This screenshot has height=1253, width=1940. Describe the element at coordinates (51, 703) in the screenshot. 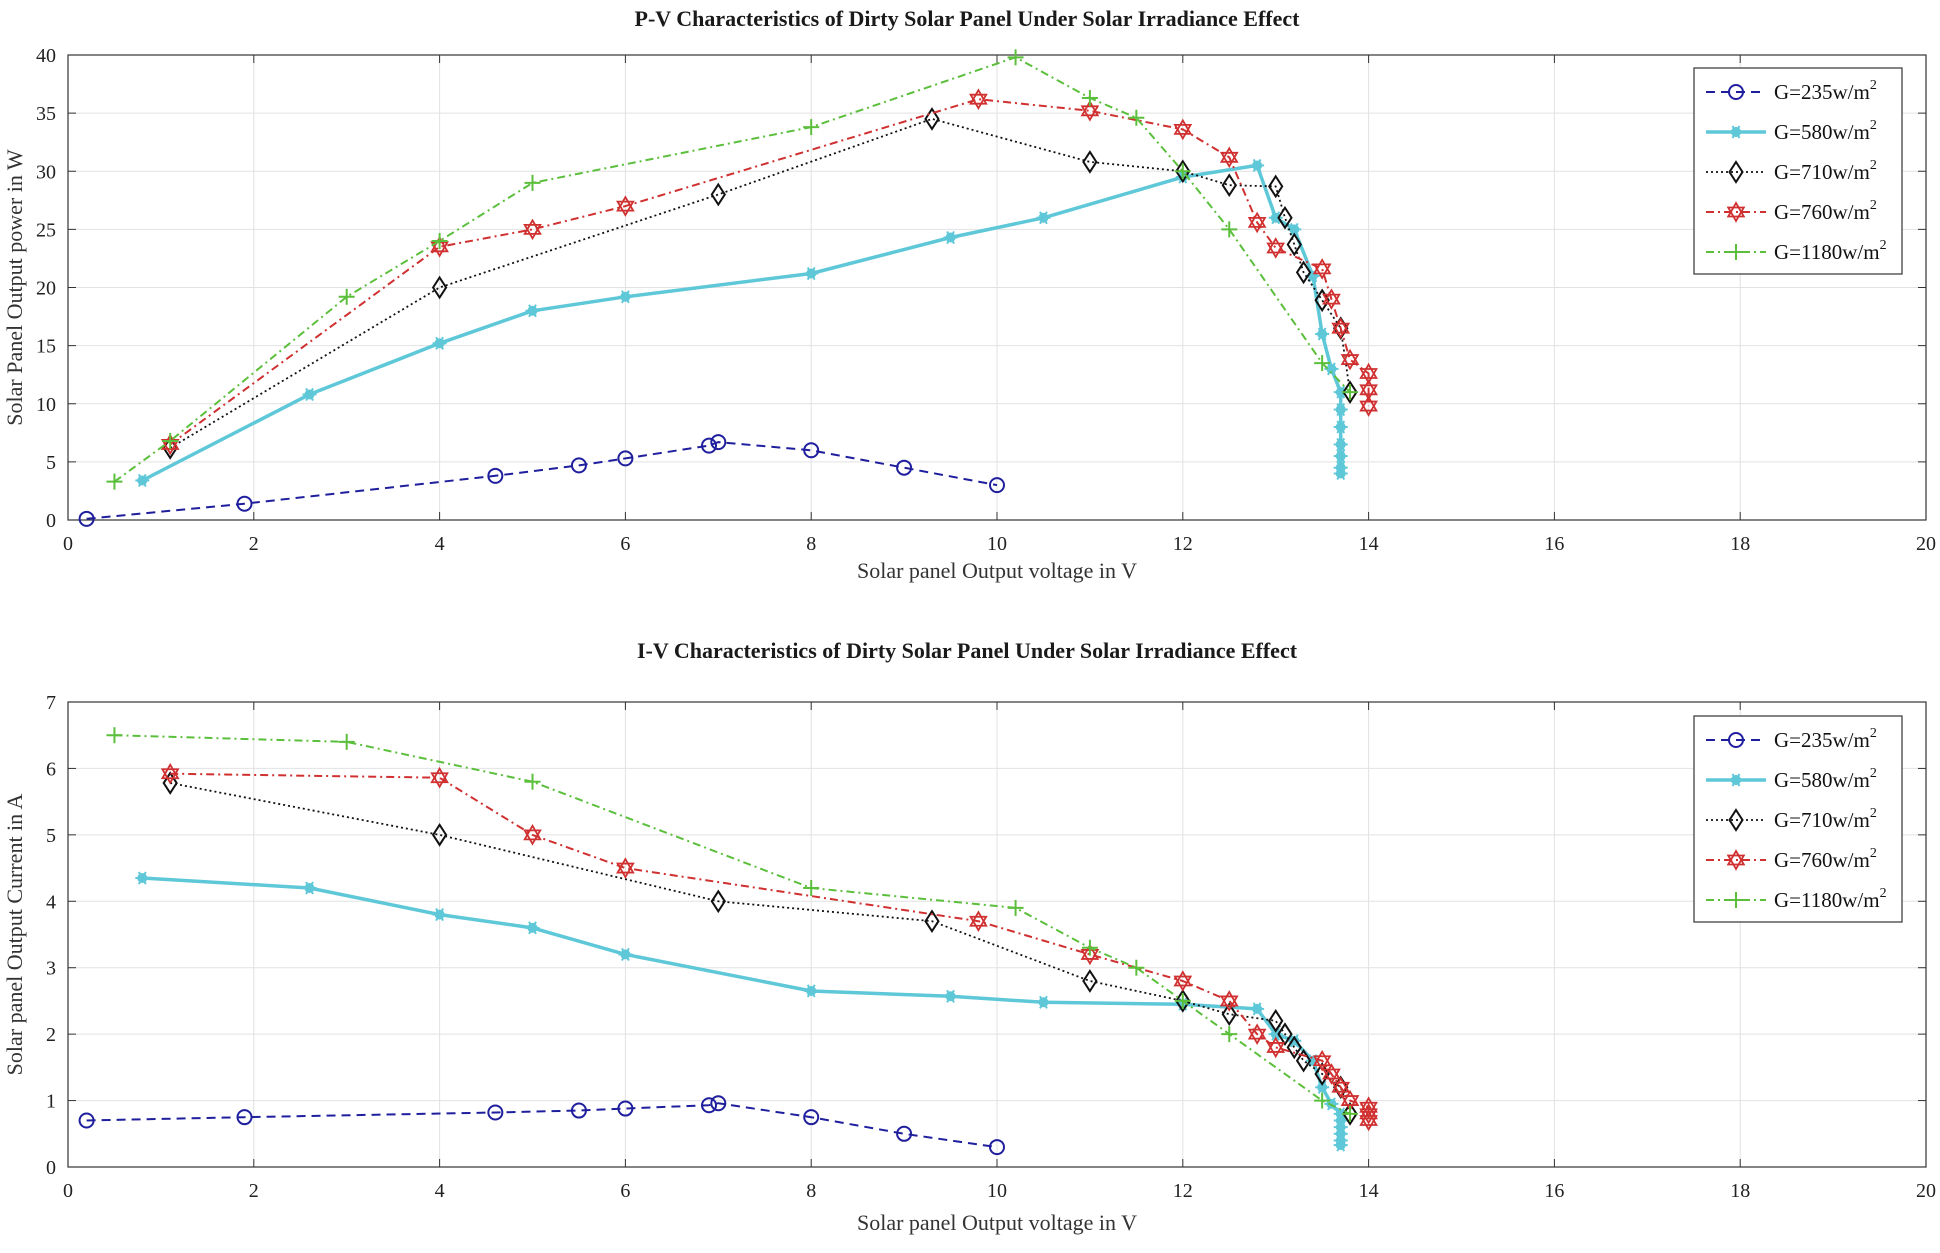

I see `y-tick-label: 7` at that location.